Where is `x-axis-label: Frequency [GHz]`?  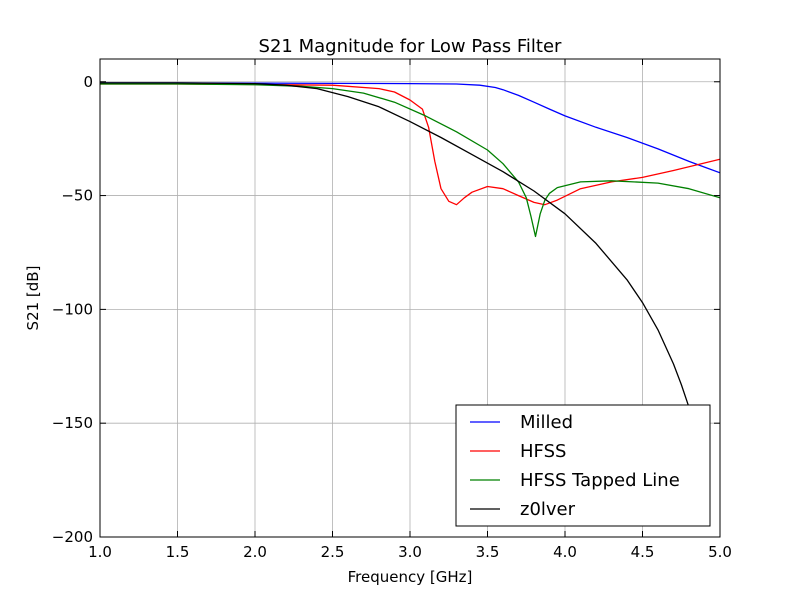
x-axis-label: Frequency [GHz] is located at coordinates (410, 577).